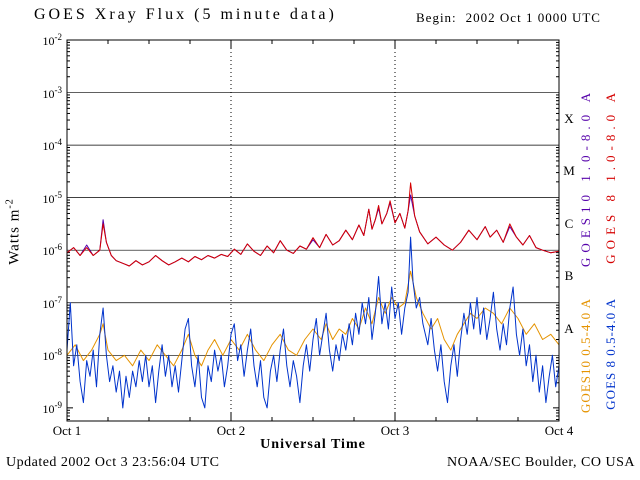  I want to click on y-tick-label: 10⁻⁷, so click(52, 302).